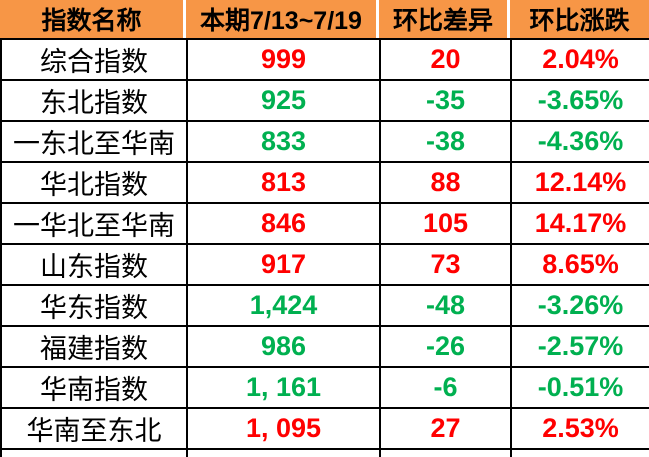 The image size is (649, 457). Describe the element at coordinates (446, 101) in the screenshot. I see `diff-value-cell: -35` at that location.